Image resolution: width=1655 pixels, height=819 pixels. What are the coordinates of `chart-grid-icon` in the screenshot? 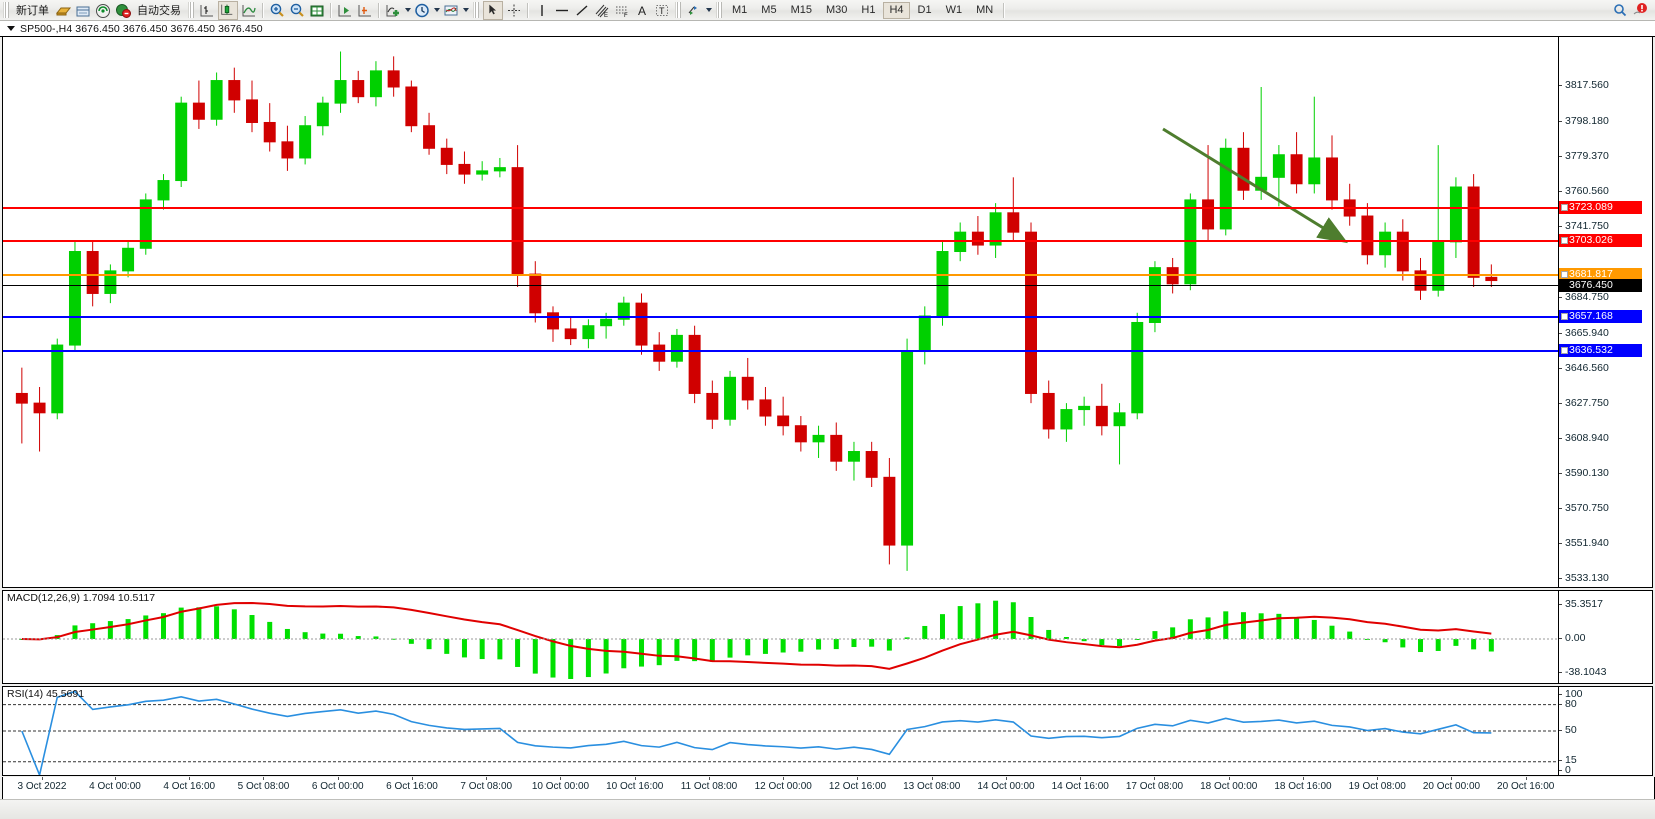 It's located at (317, 10).